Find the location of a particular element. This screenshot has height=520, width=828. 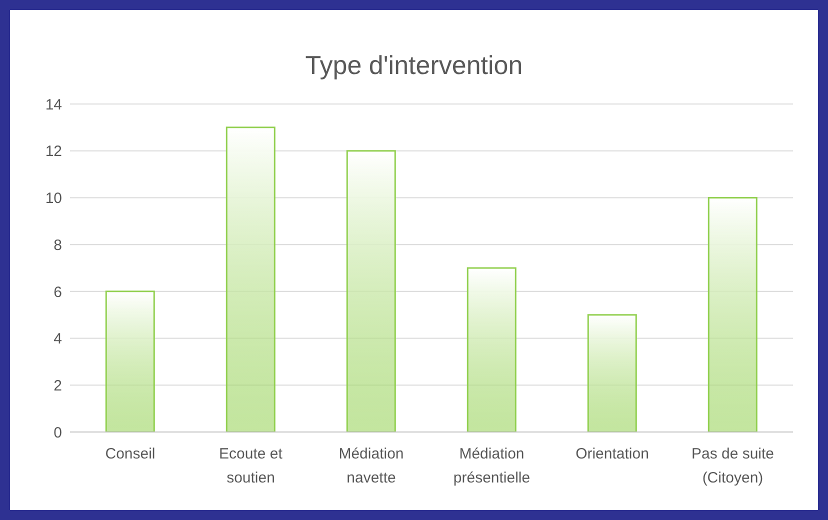

y-tick-label: 0 is located at coordinates (58, 433).